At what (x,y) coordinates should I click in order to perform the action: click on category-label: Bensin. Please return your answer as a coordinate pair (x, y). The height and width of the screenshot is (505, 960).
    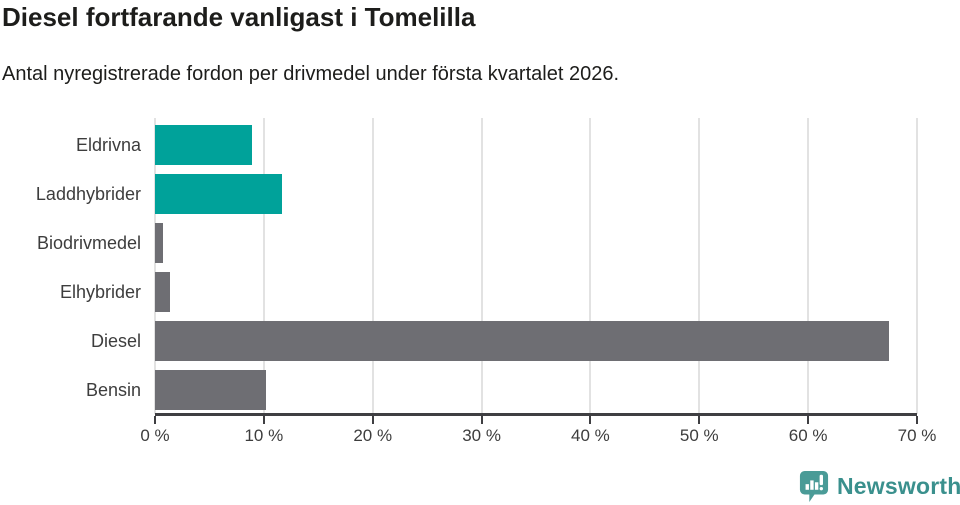
    Looking at the image, I should click on (113, 390).